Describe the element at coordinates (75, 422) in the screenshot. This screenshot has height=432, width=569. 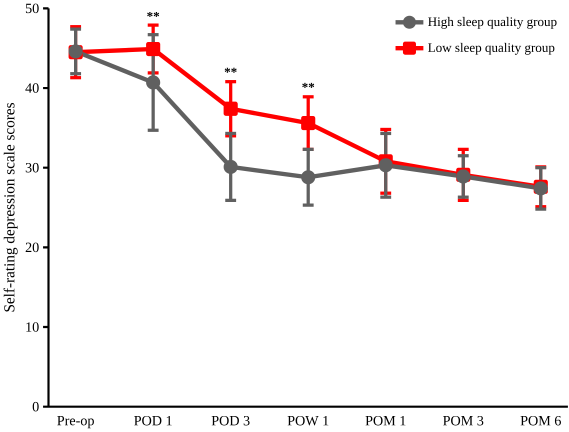
I see `x-tick-label: Pre-op` at that location.